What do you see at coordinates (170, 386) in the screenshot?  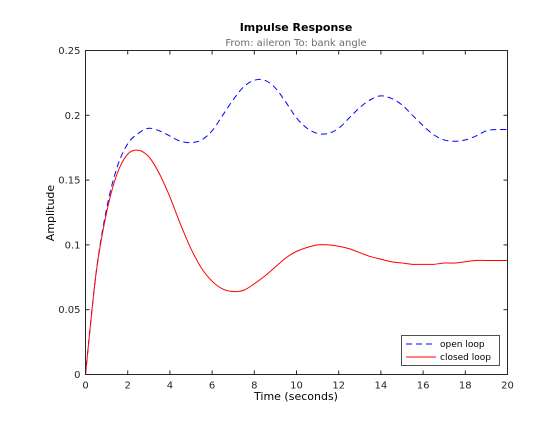 I see `x-tick-label: 4` at bounding box center [170, 386].